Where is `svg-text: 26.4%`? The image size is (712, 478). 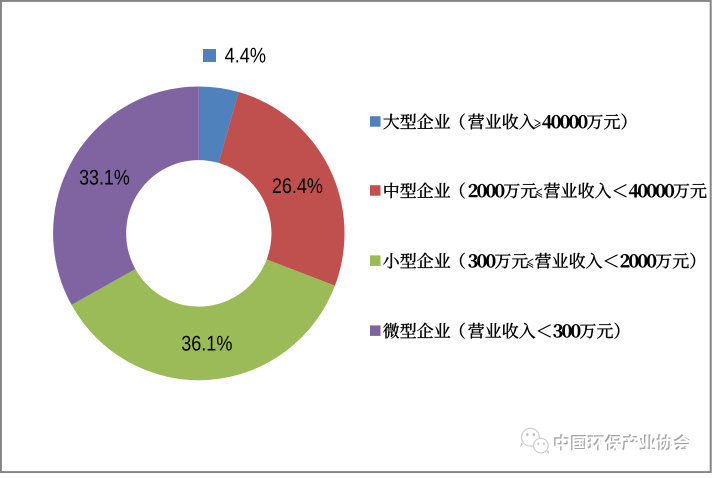 svg-text: 26.4% is located at coordinates (297, 186).